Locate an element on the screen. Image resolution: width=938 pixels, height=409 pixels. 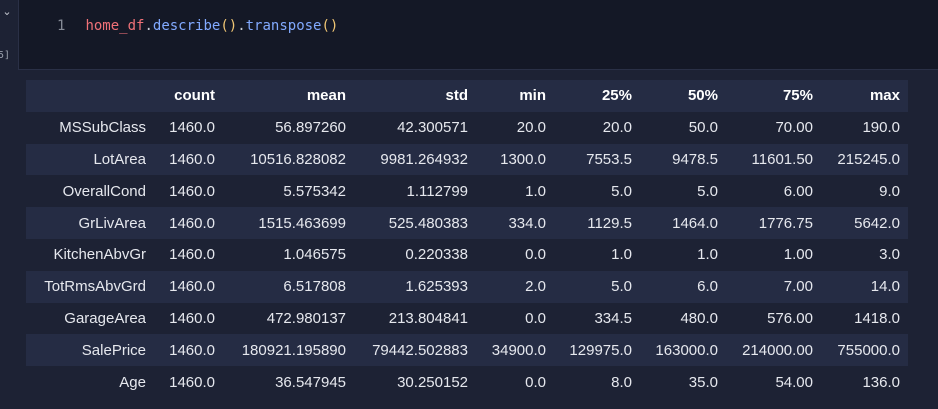
cell-std: 79442.502883 is located at coordinates (420, 350).